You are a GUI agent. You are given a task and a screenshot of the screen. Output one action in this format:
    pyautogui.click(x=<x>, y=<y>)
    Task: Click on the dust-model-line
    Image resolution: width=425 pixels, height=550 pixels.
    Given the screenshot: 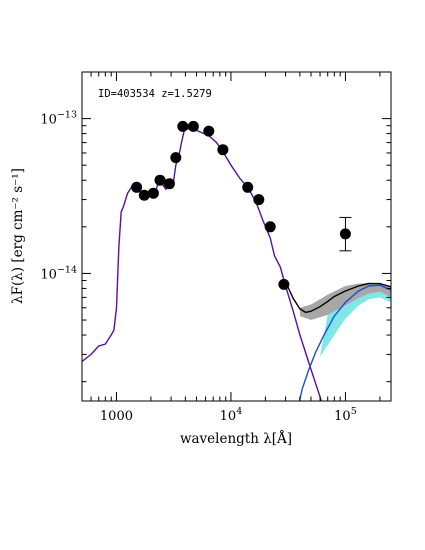 What is the action you would take?
    pyautogui.click(x=344, y=342)
    